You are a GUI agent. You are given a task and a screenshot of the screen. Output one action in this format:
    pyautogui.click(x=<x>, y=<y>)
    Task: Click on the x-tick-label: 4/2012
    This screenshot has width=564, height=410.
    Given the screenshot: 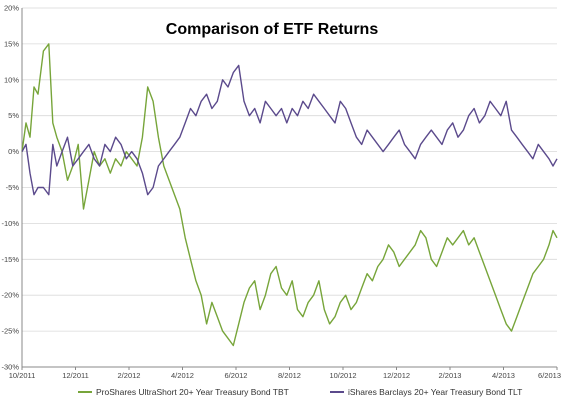 What is the action you would take?
    pyautogui.click(x=182, y=375)
    